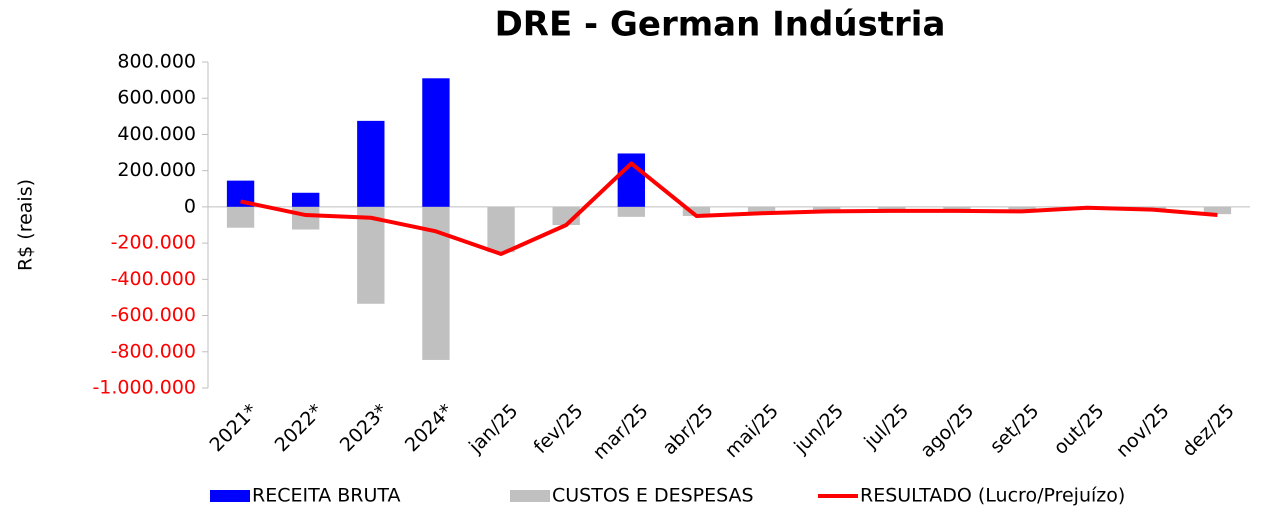 The height and width of the screenshot is (512, 1266). What do you see at coordinates (621, 432) in the screenshot?
I see `x-tick-label: mar/25` at bounding box center [621, 432].